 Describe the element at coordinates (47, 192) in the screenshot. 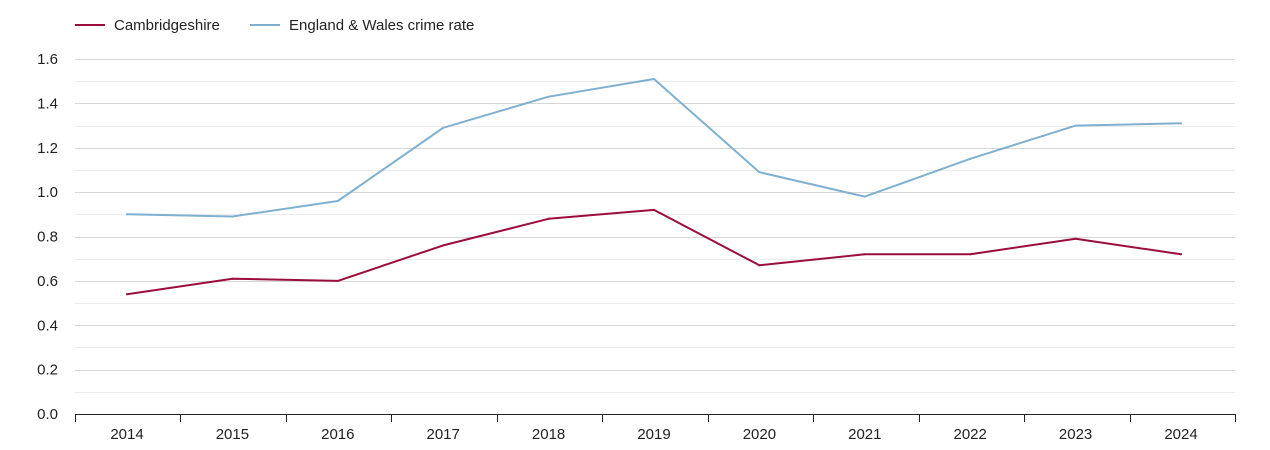

I see `y-tick-label: 1.0` at that location.